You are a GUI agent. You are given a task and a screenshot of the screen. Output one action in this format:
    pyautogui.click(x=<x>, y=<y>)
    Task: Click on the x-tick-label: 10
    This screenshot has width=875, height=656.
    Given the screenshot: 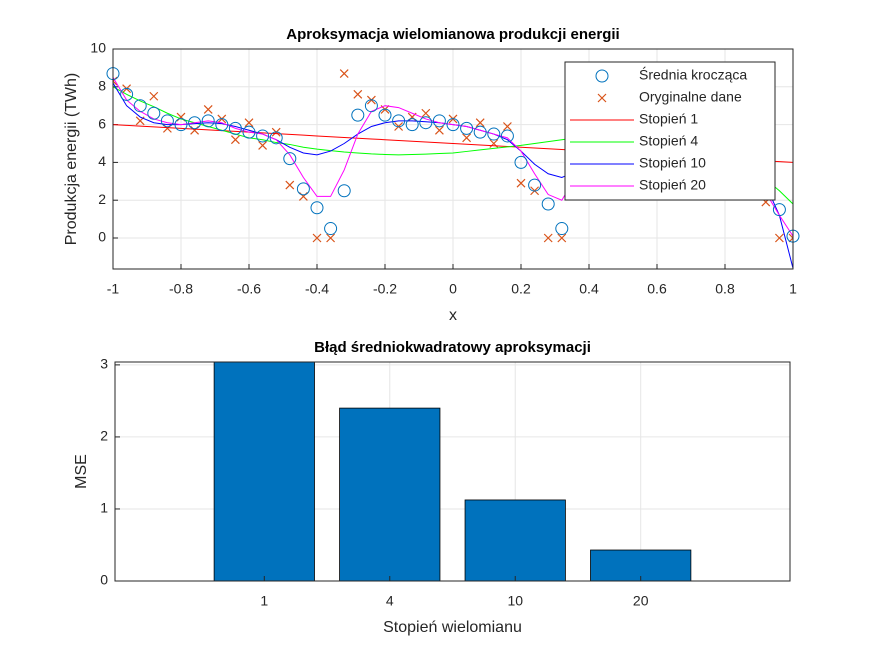 What is the action you would take?
    pyautogui.click(x=515, y=601)
    